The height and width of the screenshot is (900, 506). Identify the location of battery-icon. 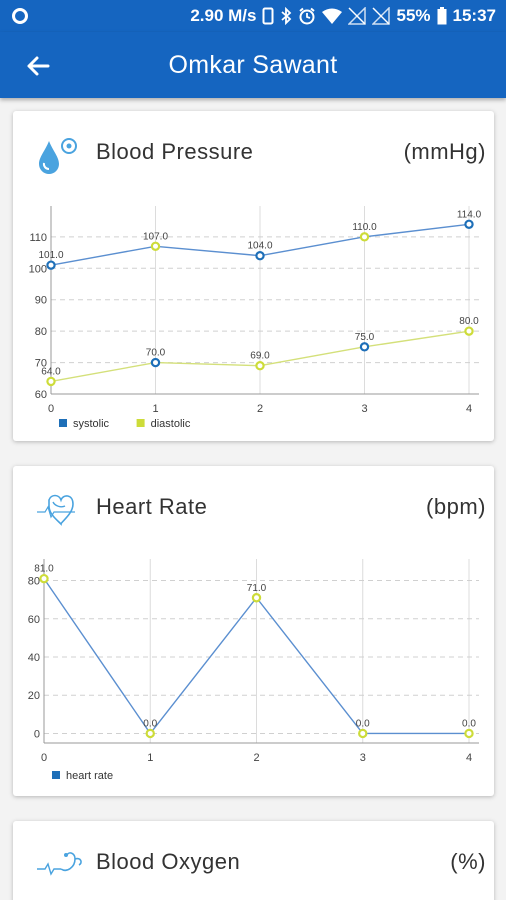
(442, 16).